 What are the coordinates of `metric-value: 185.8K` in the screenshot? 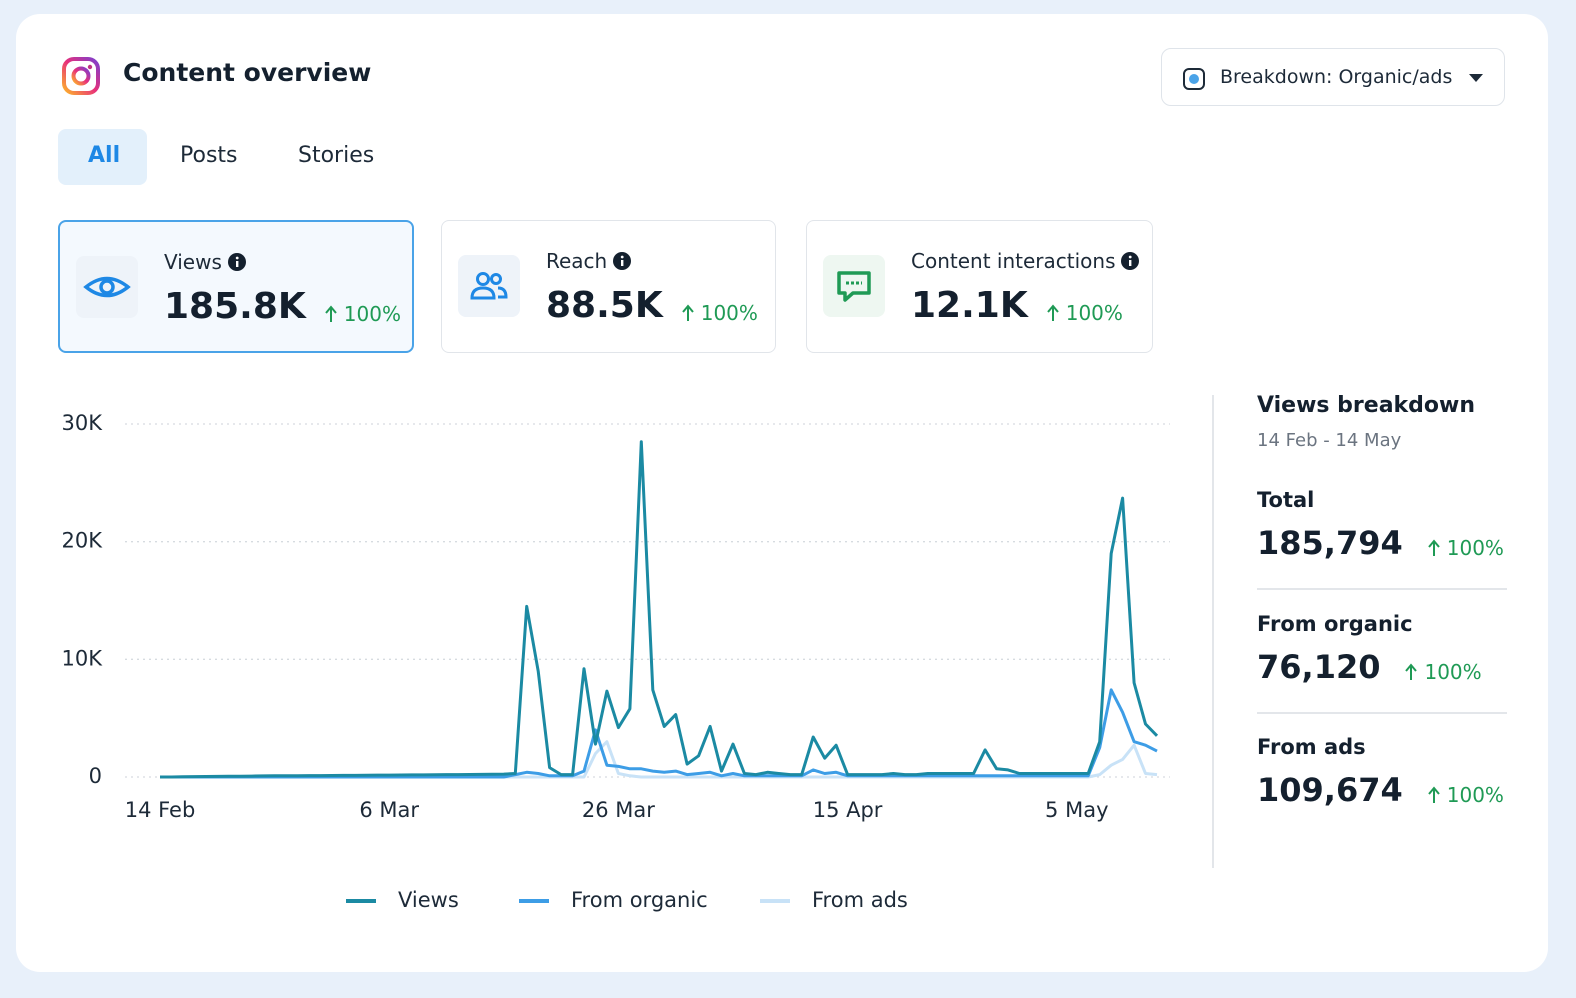 It's located at (235, 306).